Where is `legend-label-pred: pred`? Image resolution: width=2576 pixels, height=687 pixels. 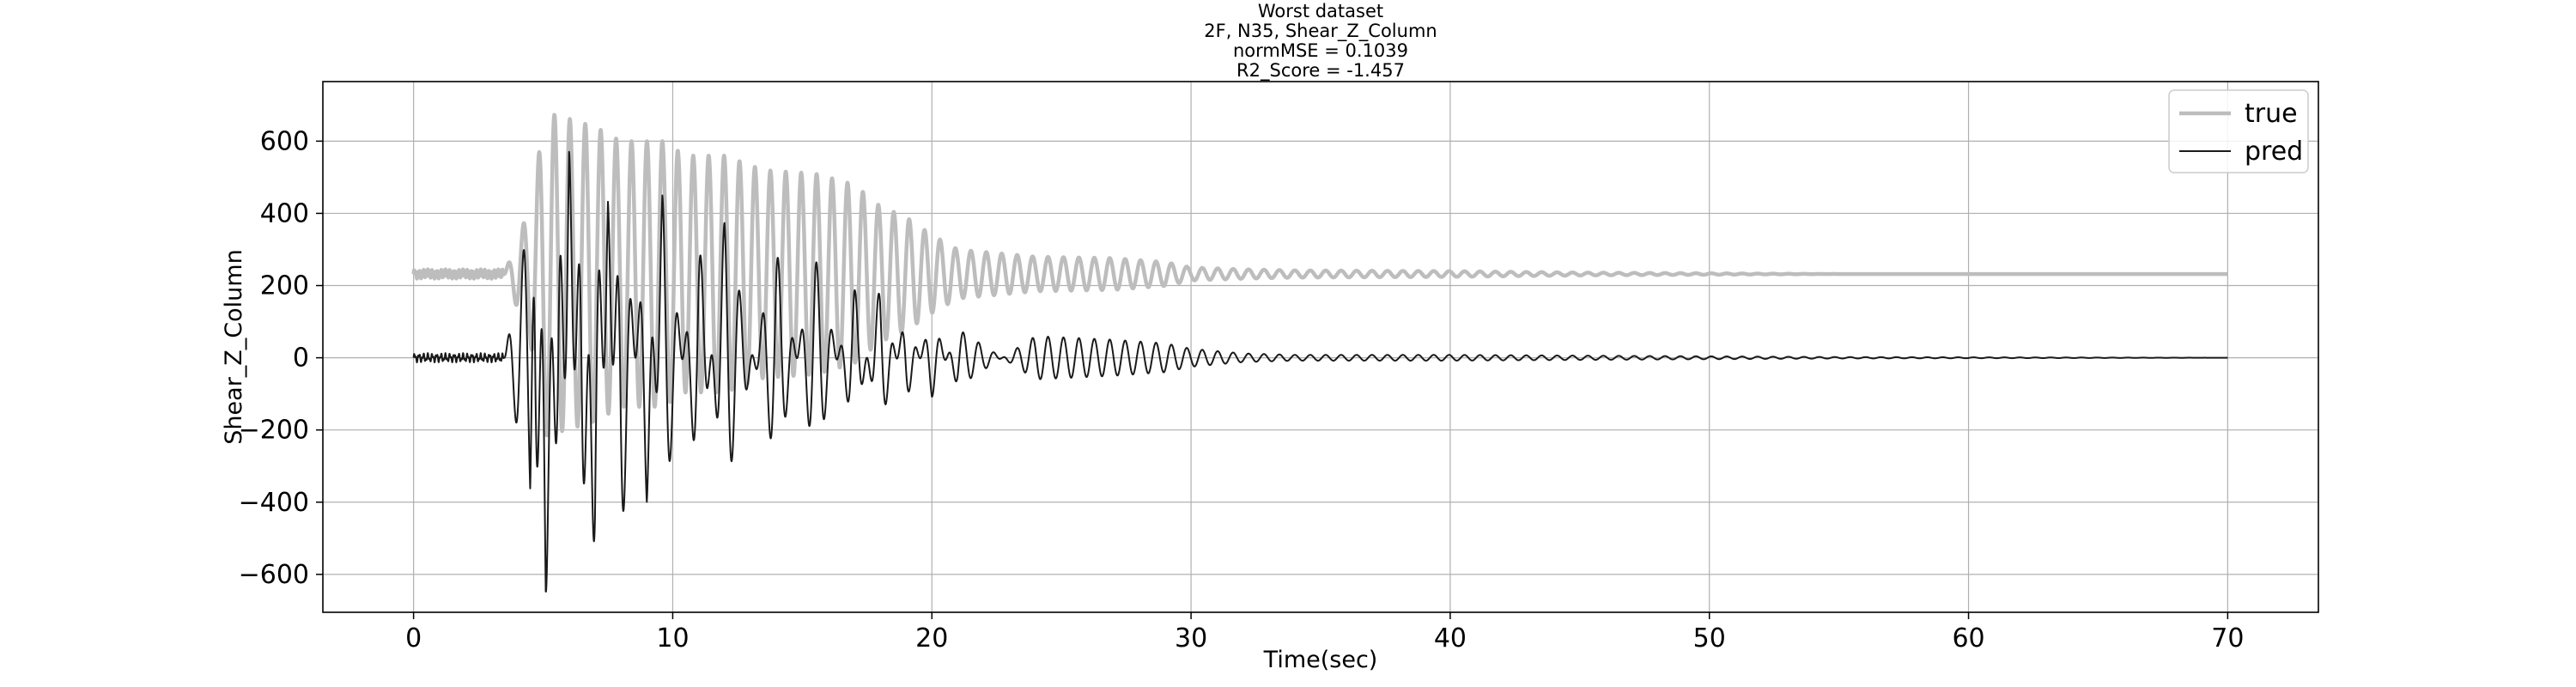 legend-label-pred: pred is located at coordinates (2274, 152).